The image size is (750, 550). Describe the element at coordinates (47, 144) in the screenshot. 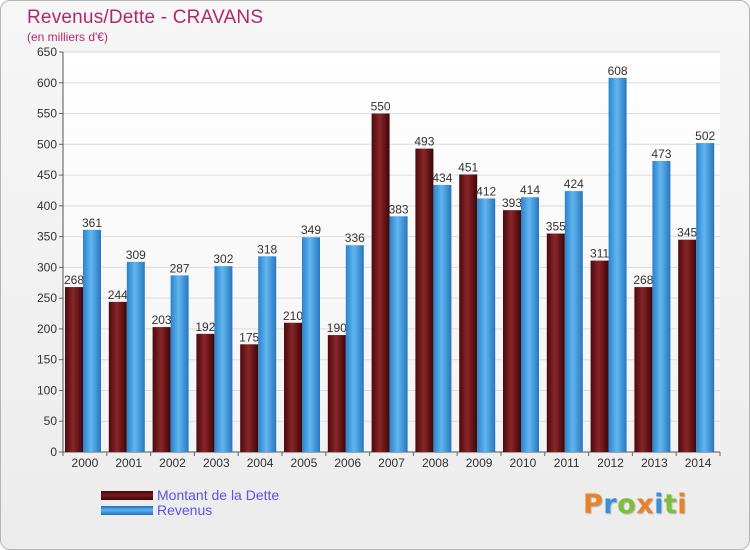

I see `y-tick-label: 500` at that location.